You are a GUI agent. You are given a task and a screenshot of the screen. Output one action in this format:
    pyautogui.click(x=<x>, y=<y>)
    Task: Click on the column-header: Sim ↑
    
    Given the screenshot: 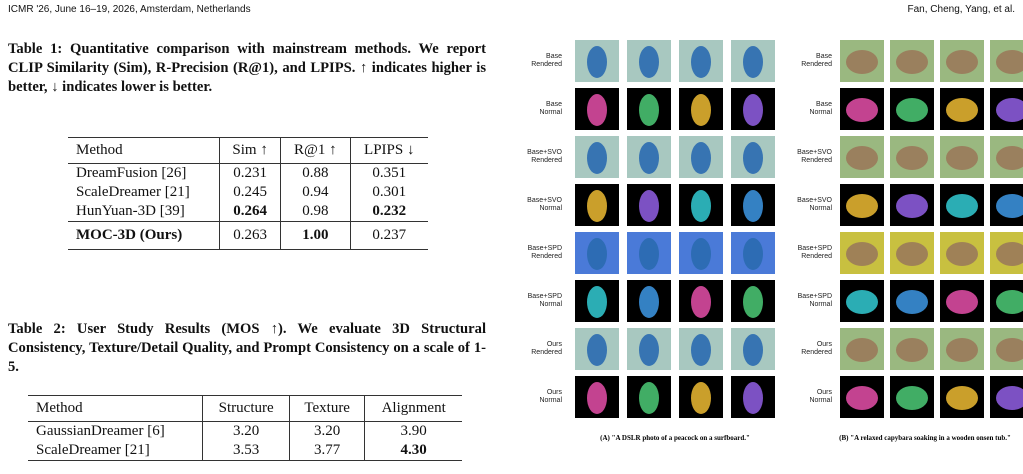 What is the action you would take?
    pyautogui.click(x=250, y=150)
    